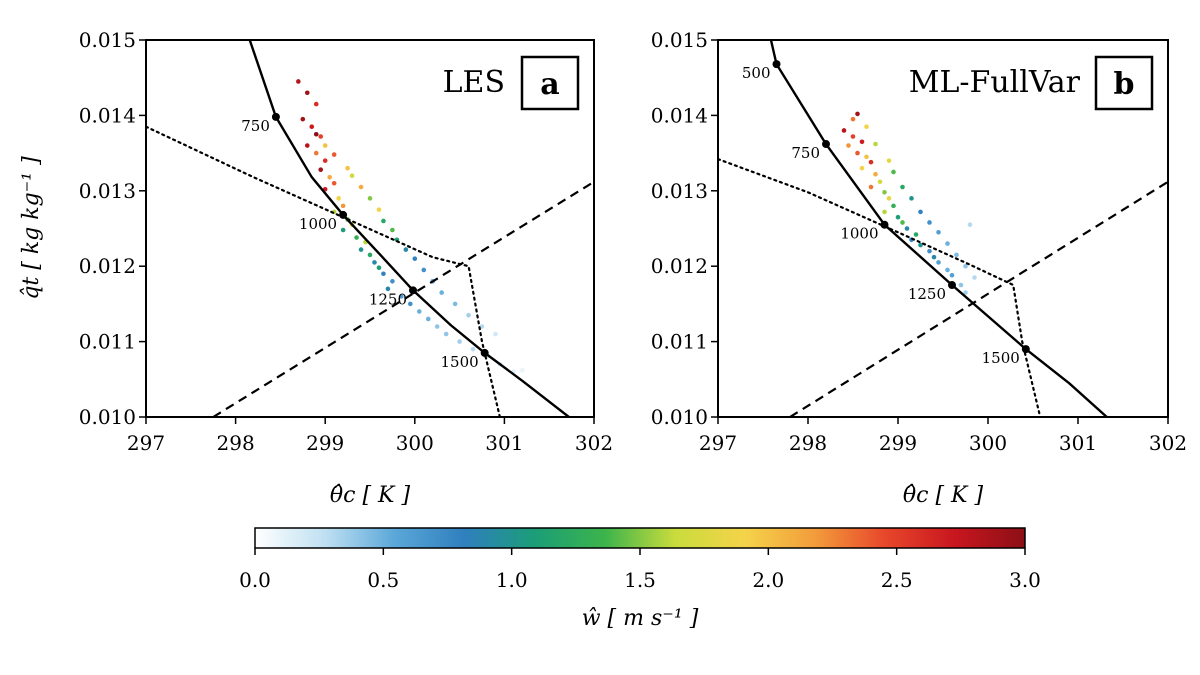 Image resolution: width=1200 pixels, height=675 pixels. Describe the element at coordinates (640, 570) in the screenshot. I see `colorbar-ticks: 0.0 0.5 1.0 1.5 2.0 2.5 3.0` at that location.